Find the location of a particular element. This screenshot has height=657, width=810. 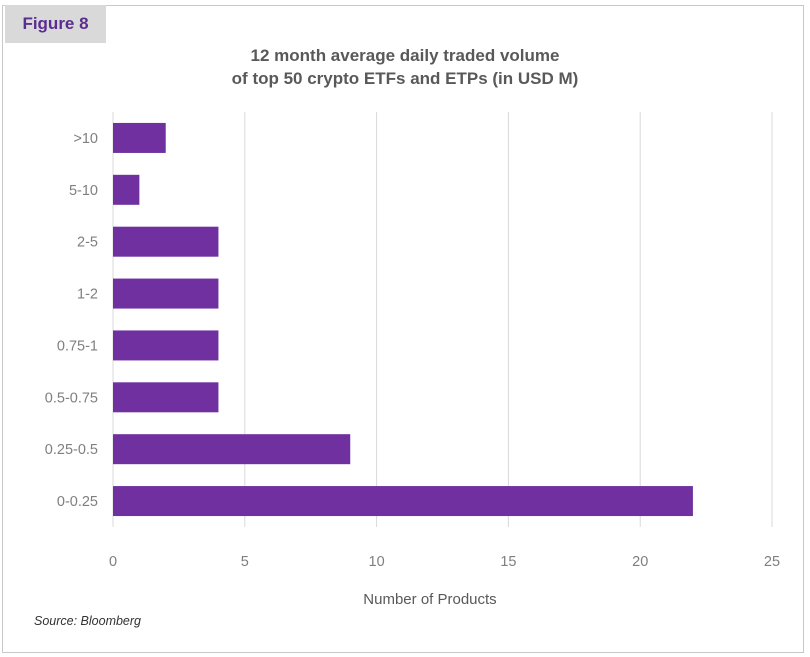

figure-label: Figure 8 is located at coordinates (55, 24).